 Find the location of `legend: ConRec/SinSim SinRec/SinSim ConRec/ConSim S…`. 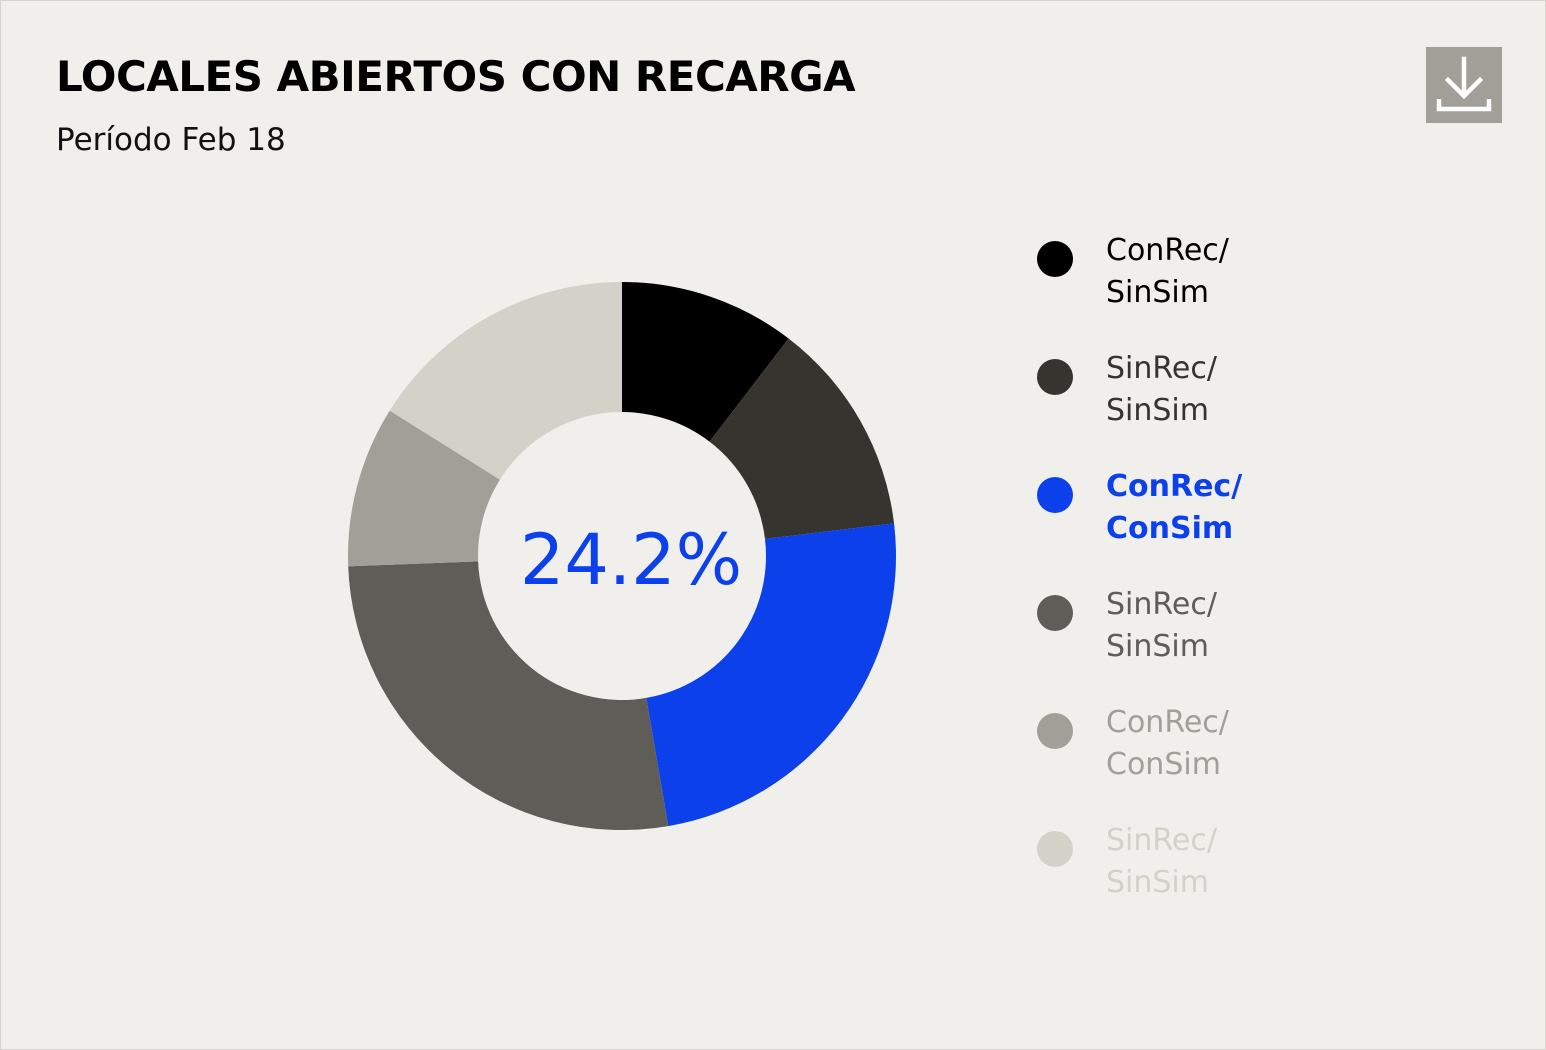

legend: ConRec/SinSim SinRec/SinSim ConRec/ConSim S… is located at coordinates (1194, 570).